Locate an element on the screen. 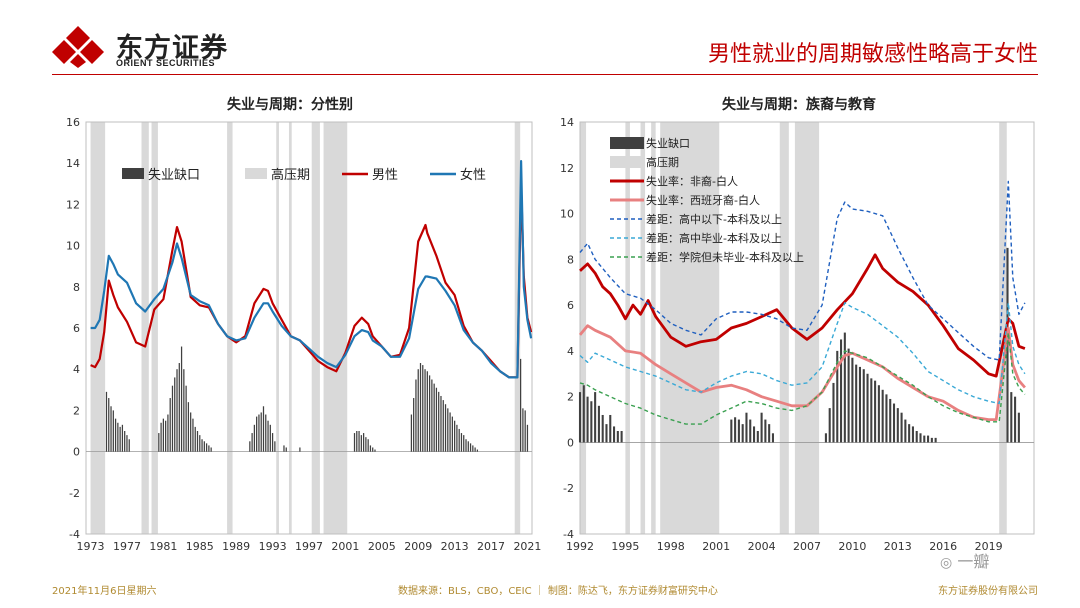 This screenshot has height=608, width=1080. watermark: ◎ 一瓣 is located at coordinates (964, 560).